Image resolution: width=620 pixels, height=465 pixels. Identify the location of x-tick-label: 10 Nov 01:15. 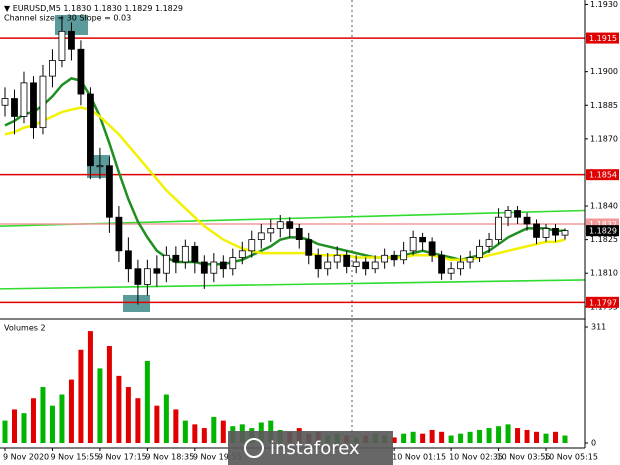
(419, 457).